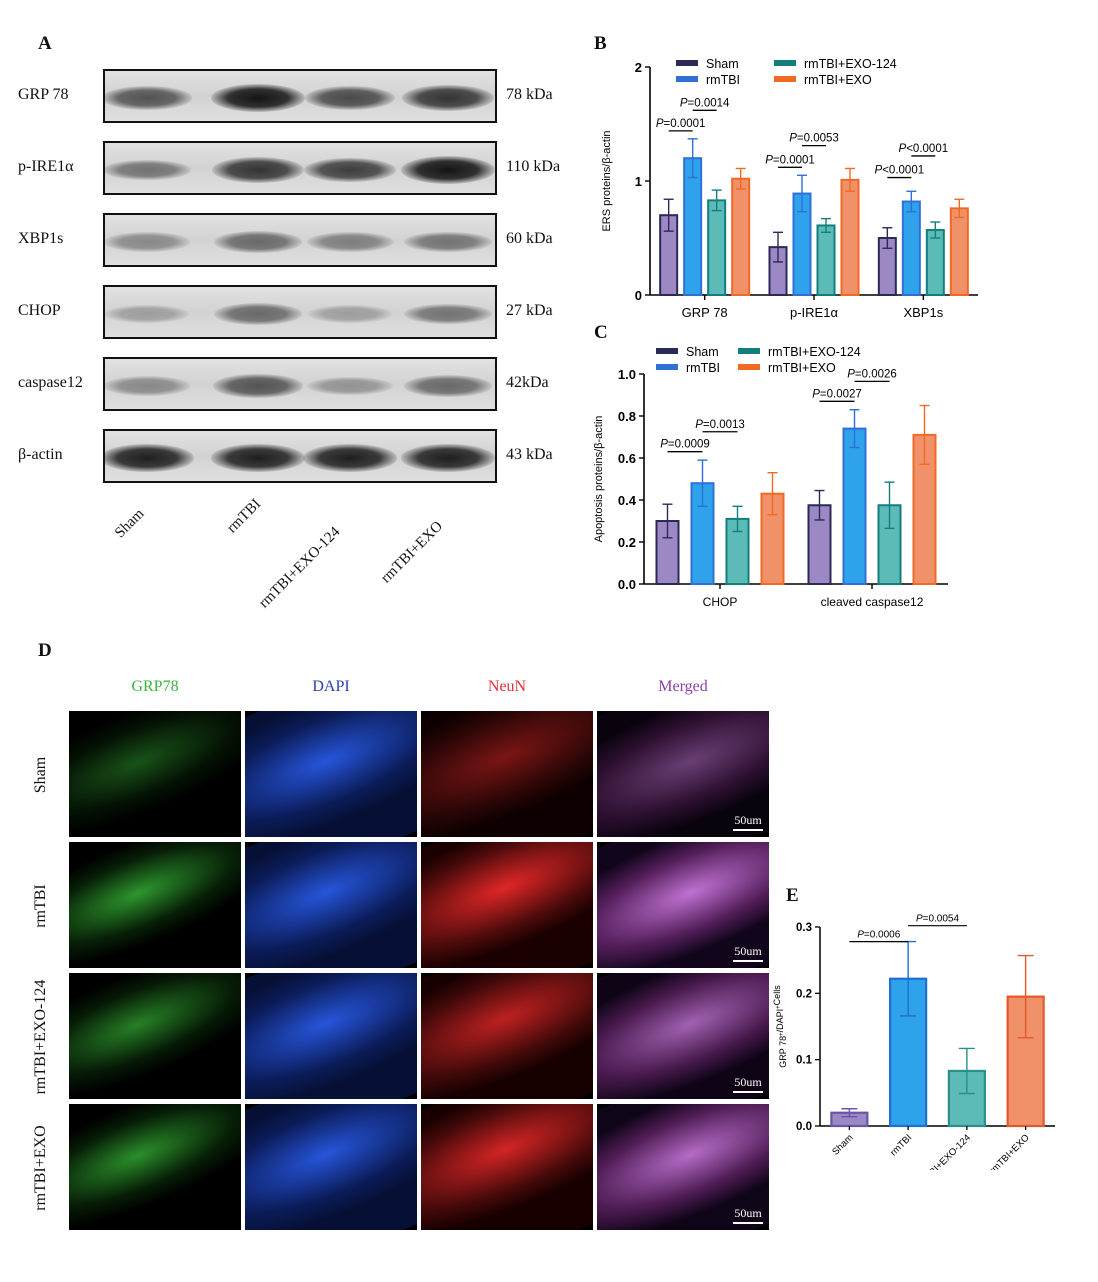  What do you see at coordinates (923, 312) in the screenshot?
I see `x-tick-label: XBP1s` at bounding box center [923, 312].